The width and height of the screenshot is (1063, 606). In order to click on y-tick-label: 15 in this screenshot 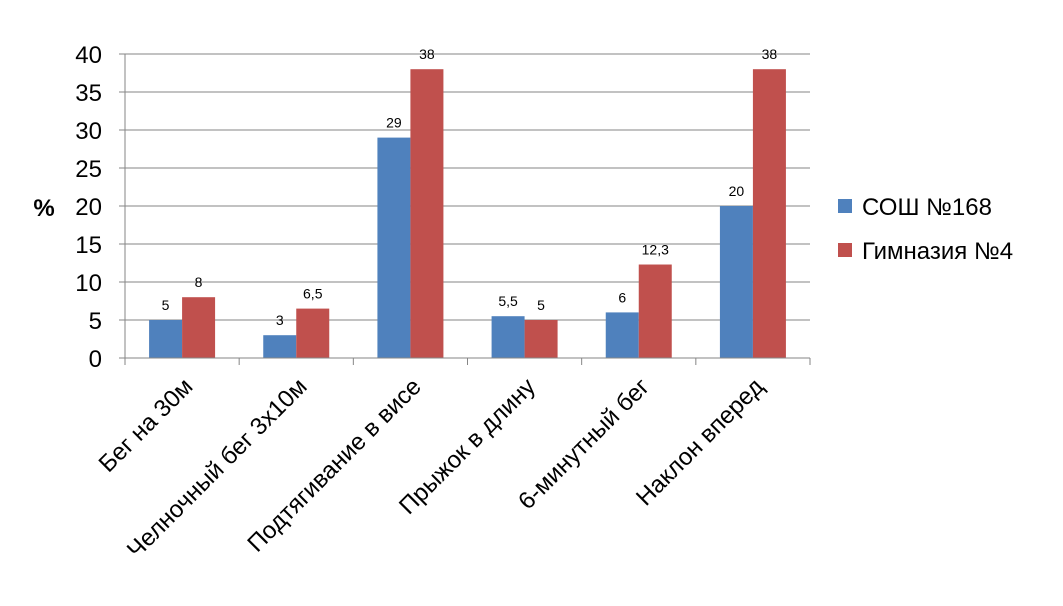, I will do `click(88, 245)`.